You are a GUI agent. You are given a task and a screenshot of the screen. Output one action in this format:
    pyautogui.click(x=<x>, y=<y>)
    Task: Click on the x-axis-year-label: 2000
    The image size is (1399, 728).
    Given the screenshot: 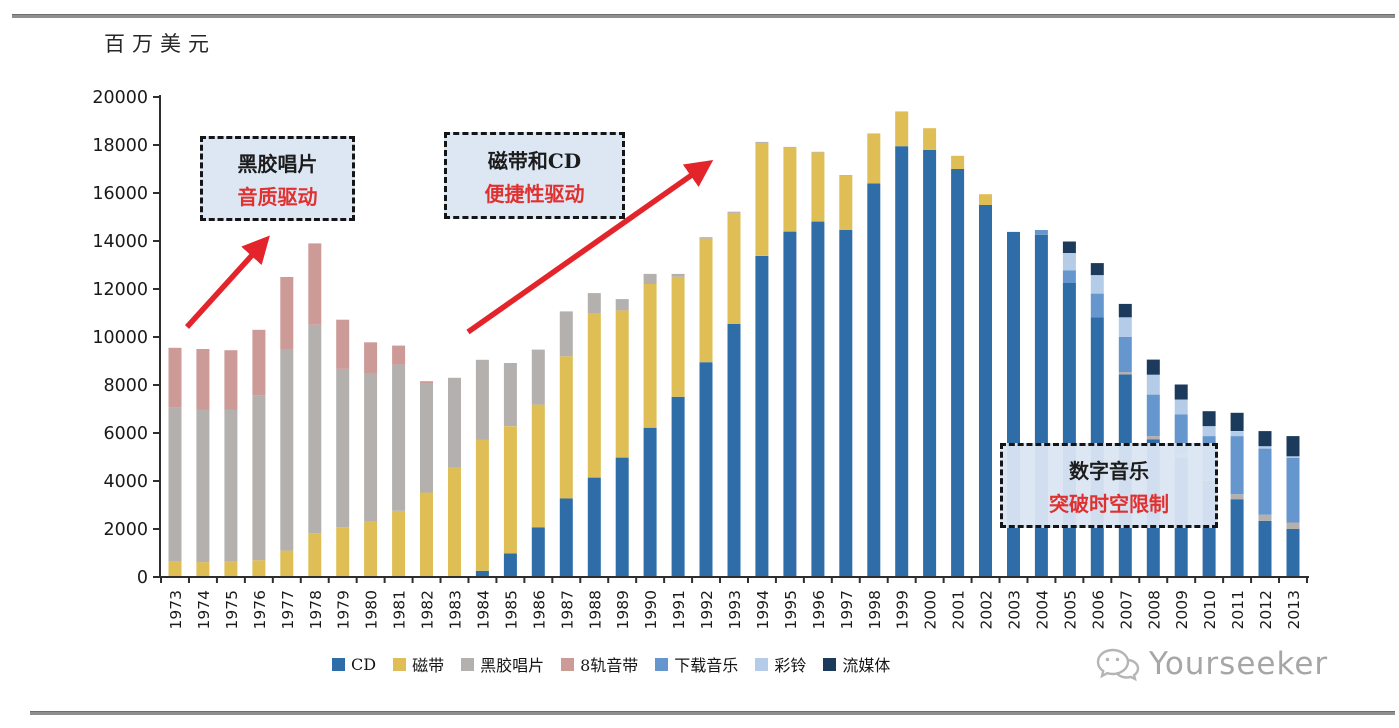 What is the action you would take?
    pyautogui.click(x=931, y=609)
    